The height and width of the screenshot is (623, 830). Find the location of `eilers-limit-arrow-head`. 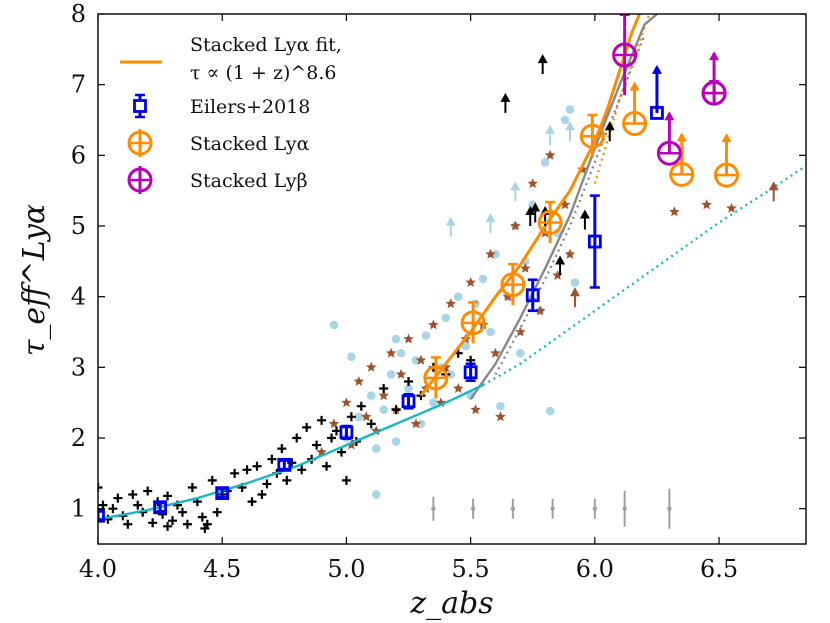

eilers-limit-arrow-head is located at coordinates (656, 69).